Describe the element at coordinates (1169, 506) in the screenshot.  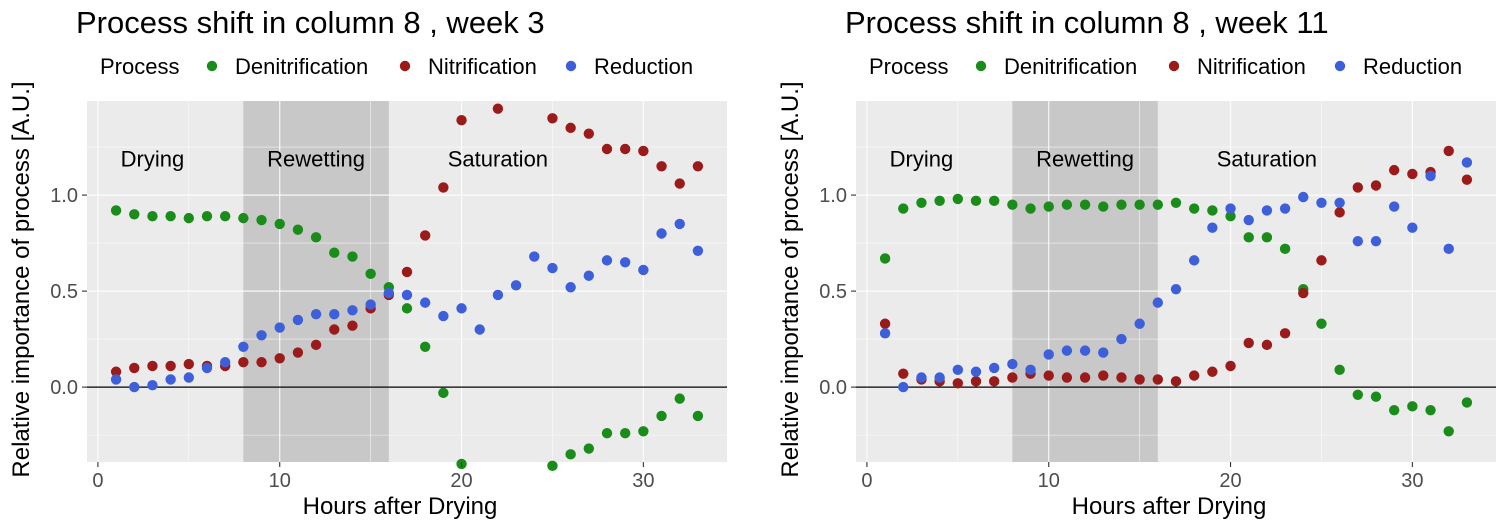
I see `x-axis-title: Hours after Drying` at that location.